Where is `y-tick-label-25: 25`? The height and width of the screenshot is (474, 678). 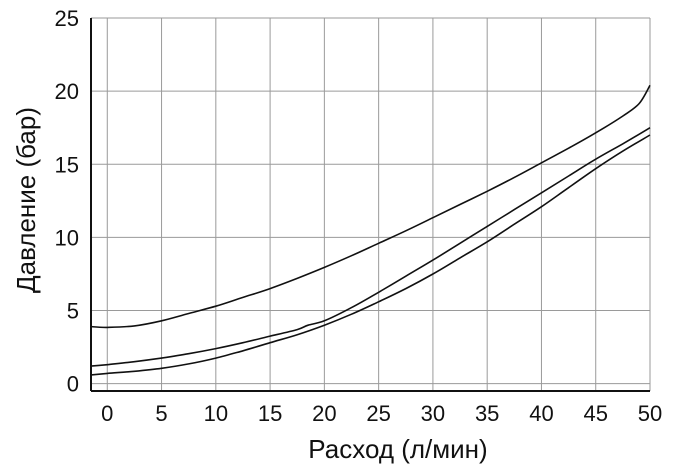 y-tick-label-25: 25 is located at coordinates (67, 18).